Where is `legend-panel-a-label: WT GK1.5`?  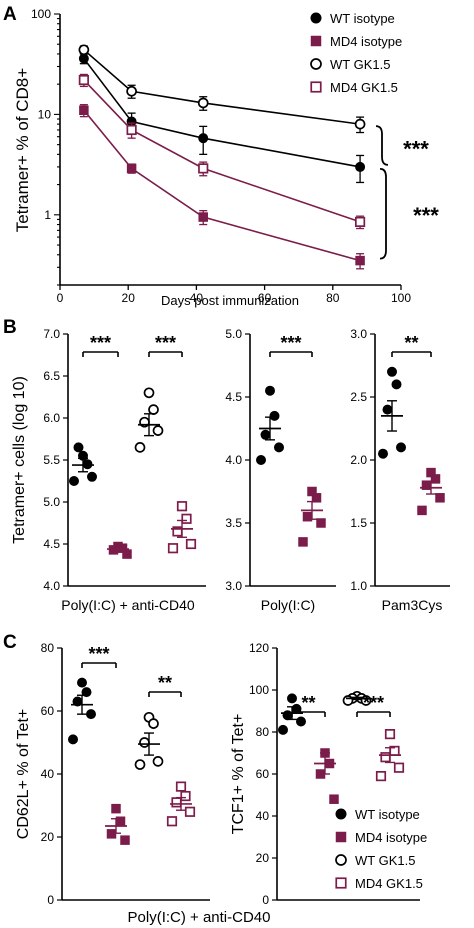 legend-panel-a-label: WT GK1.5 is located at coordinates (360, 64).